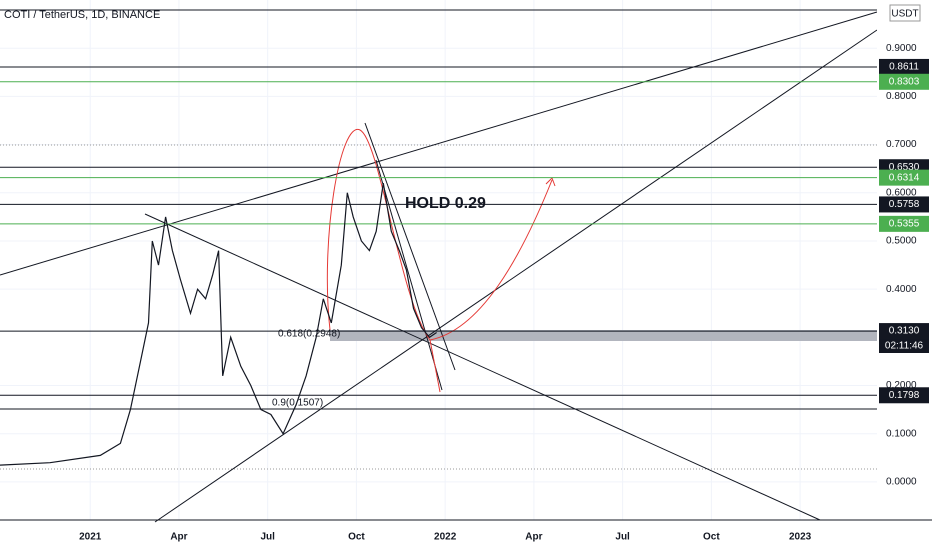  Describe the element at coordinates (901, 144) in the screenshot. I see `y-tick-label: 0.7000` at that location.